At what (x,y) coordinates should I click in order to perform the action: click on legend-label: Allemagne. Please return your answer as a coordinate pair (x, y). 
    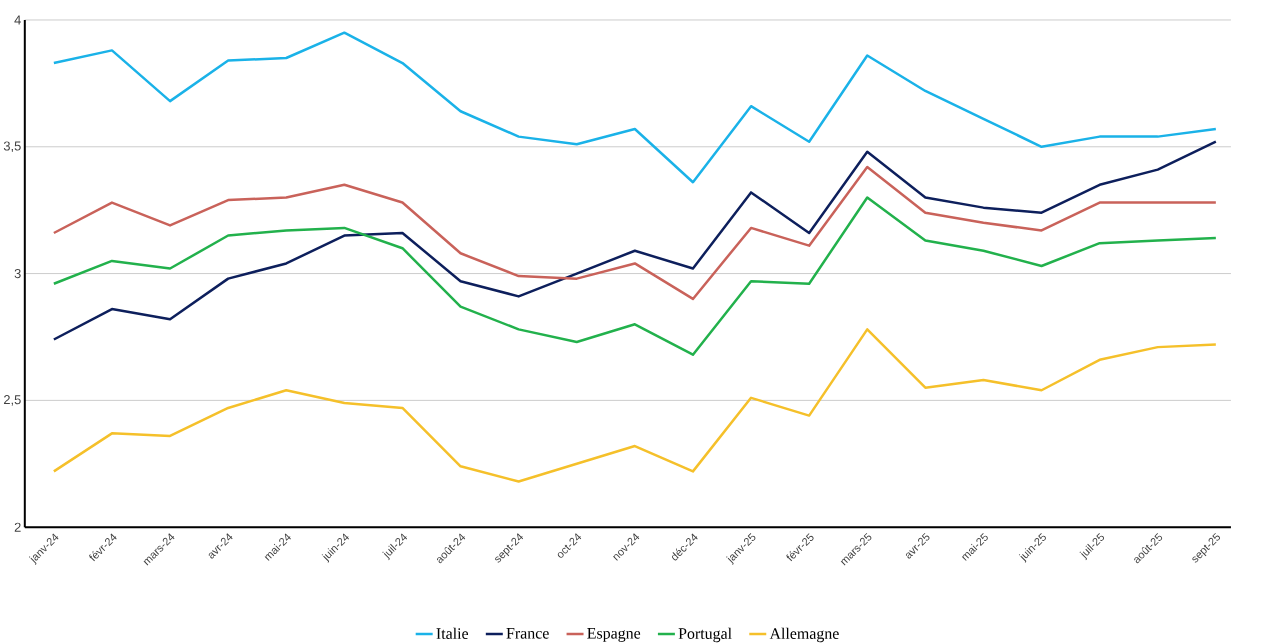
    Looking at the image, I should click on (804, 635).